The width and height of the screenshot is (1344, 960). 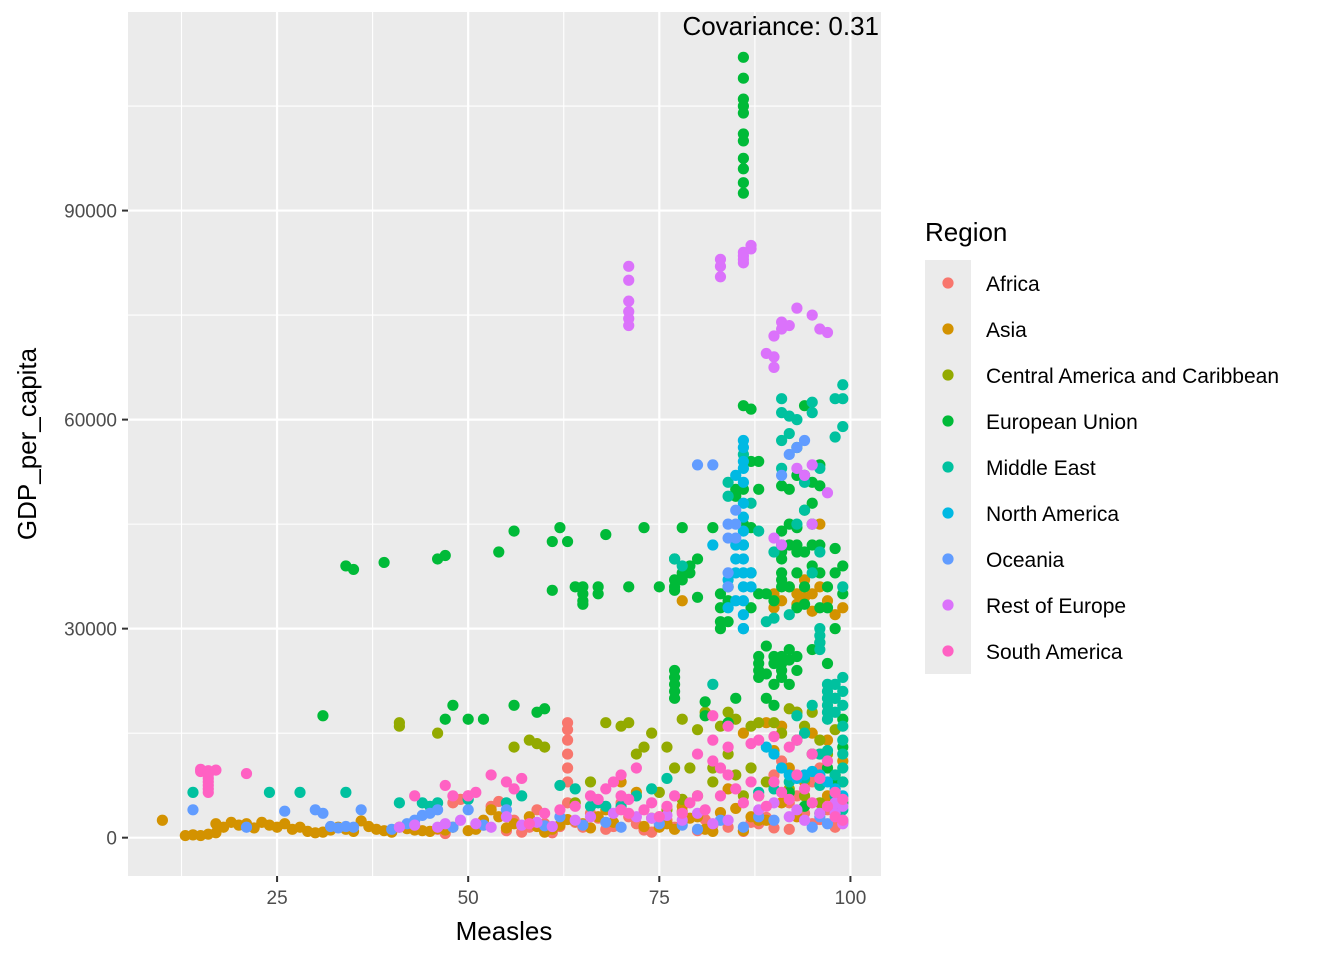 What do you see at coordinates (966, 232) in the screenshot?
I see `legend-title: Region` at bounding box center [966, 232].